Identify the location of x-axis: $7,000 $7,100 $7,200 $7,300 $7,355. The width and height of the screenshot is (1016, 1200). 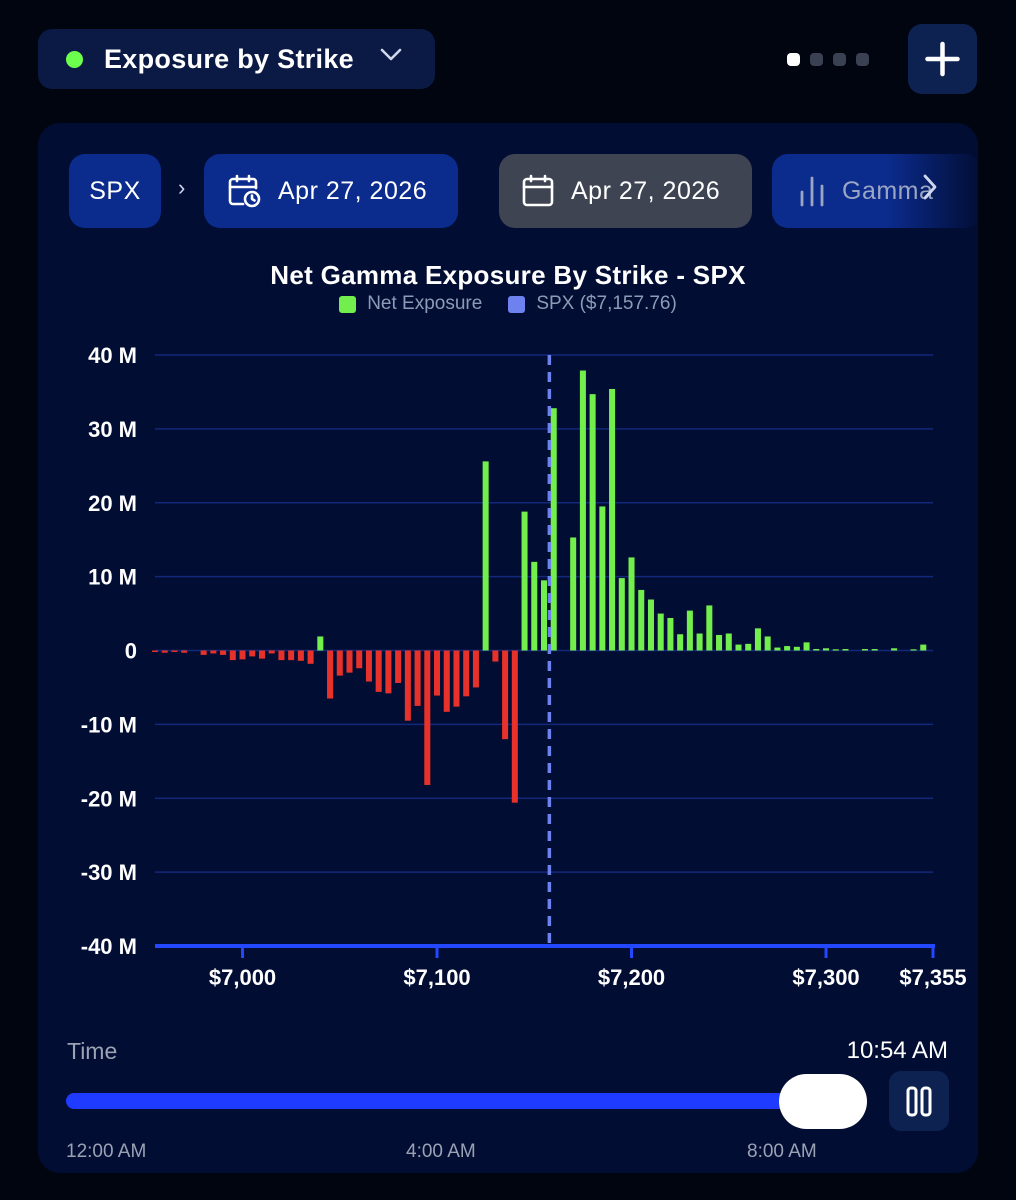
(561, 967).